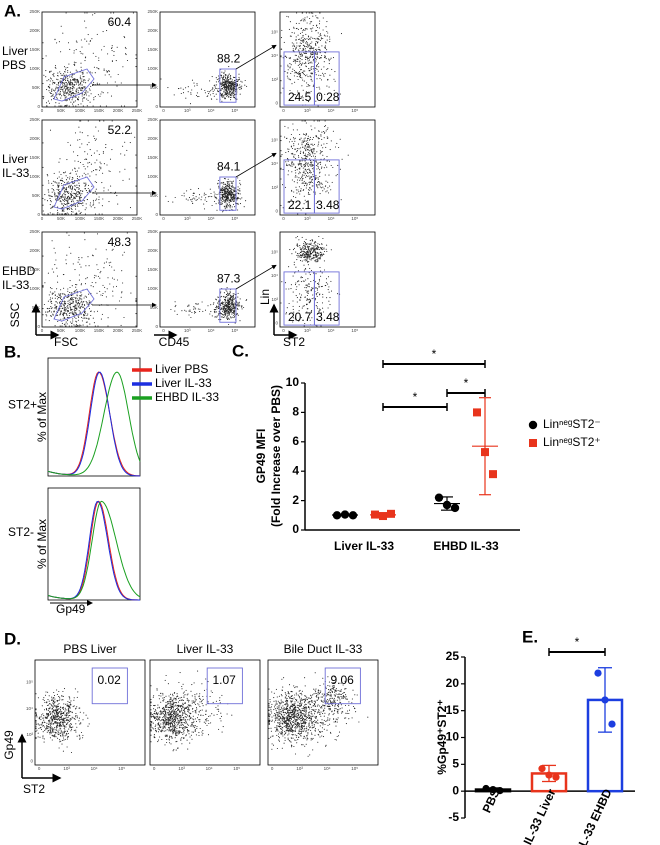 The width and height of the screenshot is (660, 845). What do you see at coordinates (300, 317) in the screenshot?
I see `gate-value: 20.7` at bounding box center [300, 317].